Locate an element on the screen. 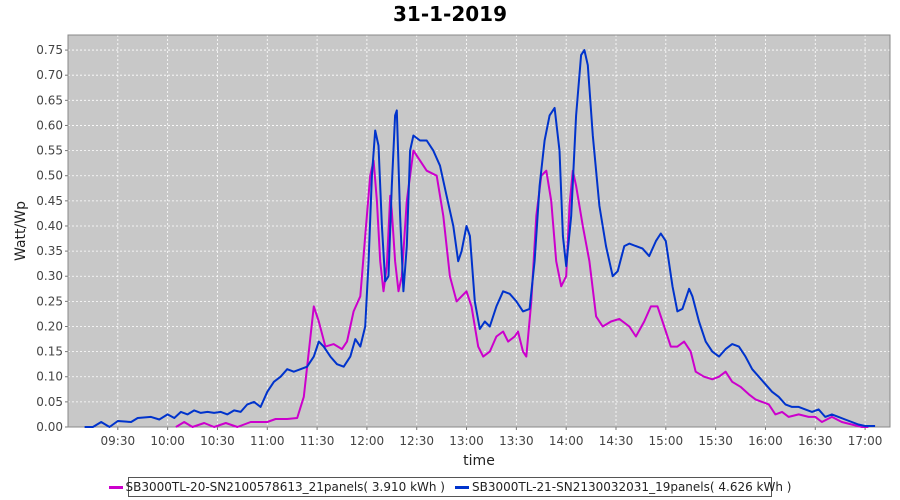  x-tick-label: 12:00 is located at coordinates (367, 441).